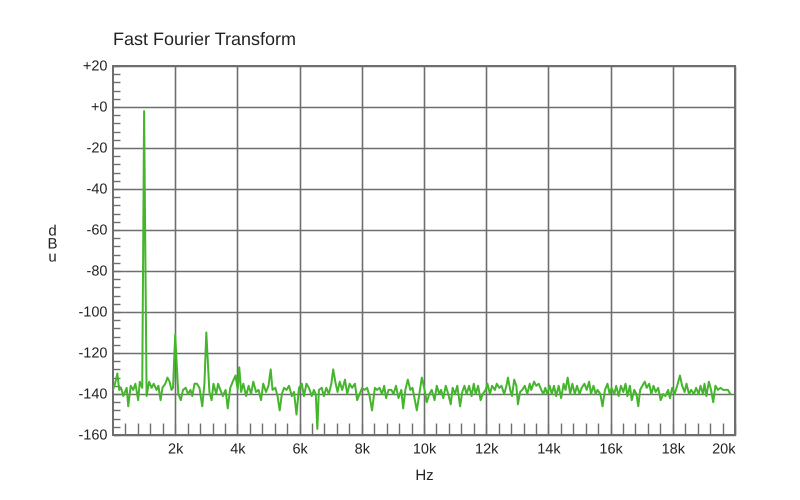 This screenshot has height=500, width=800. Describe the element at coordinates (95, 66) in the screenshot. I see `y-tick-label: +20` at that location.